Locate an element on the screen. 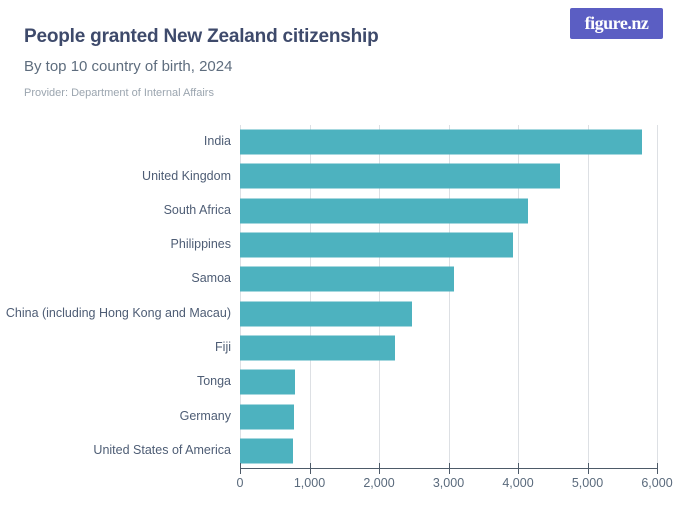 The height and width of the screenshot is (525, 700). category-label: United States of America is located at coordinates (162, 449).